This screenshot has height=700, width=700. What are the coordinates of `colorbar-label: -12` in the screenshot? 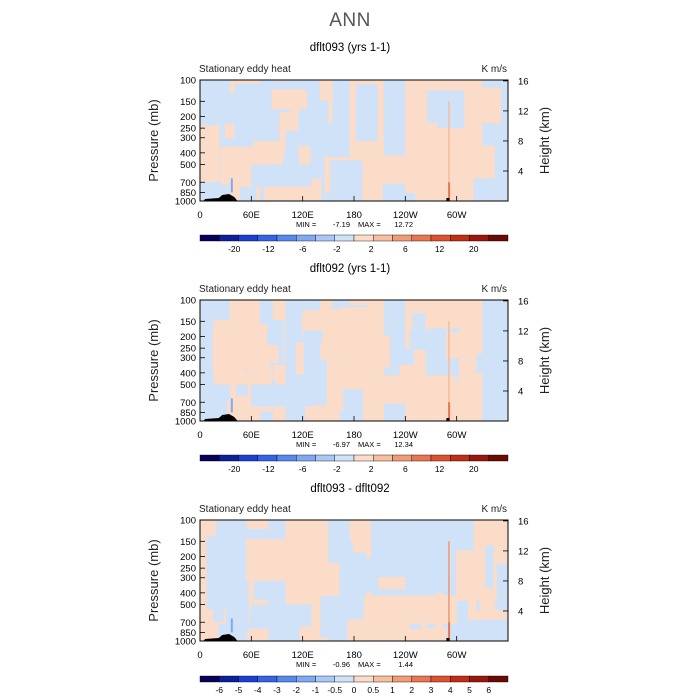 It's located at (268, 249).